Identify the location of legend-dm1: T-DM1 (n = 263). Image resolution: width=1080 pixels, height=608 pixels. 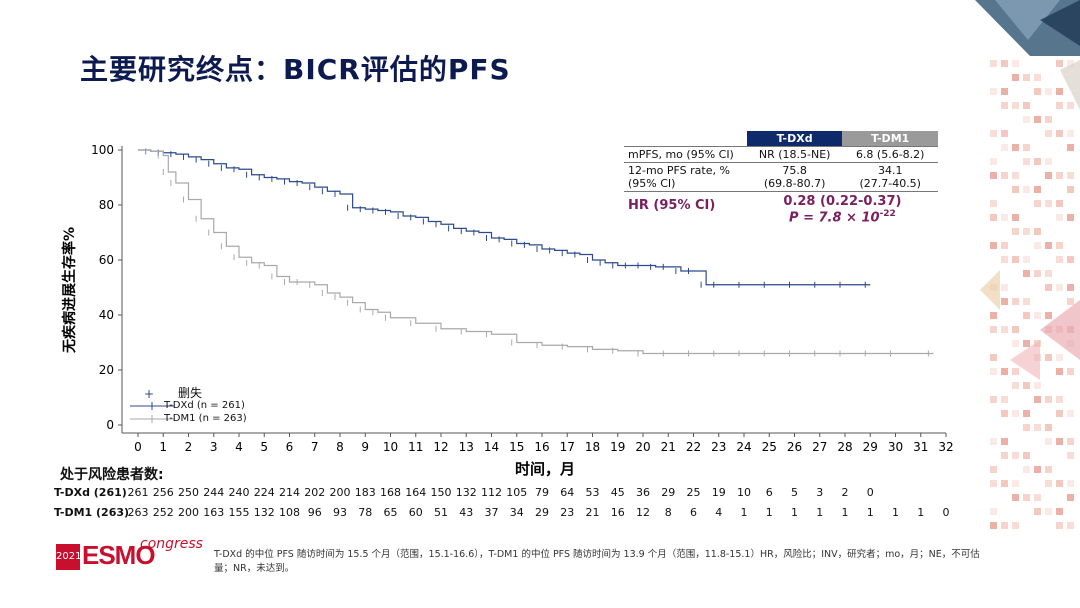
(205, 418).